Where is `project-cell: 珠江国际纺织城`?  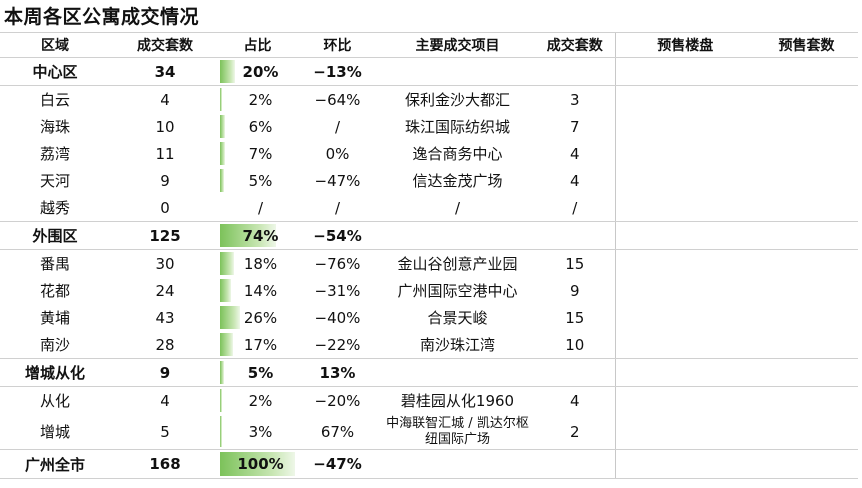 project-cell: 珠江国际纺织城 is located at coordinates (457, 127).